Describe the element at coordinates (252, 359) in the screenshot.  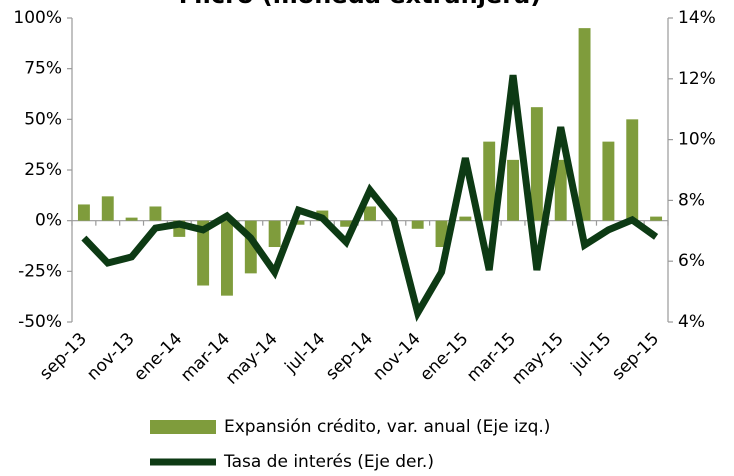
I see `x-tick-label: may-14` at that location.